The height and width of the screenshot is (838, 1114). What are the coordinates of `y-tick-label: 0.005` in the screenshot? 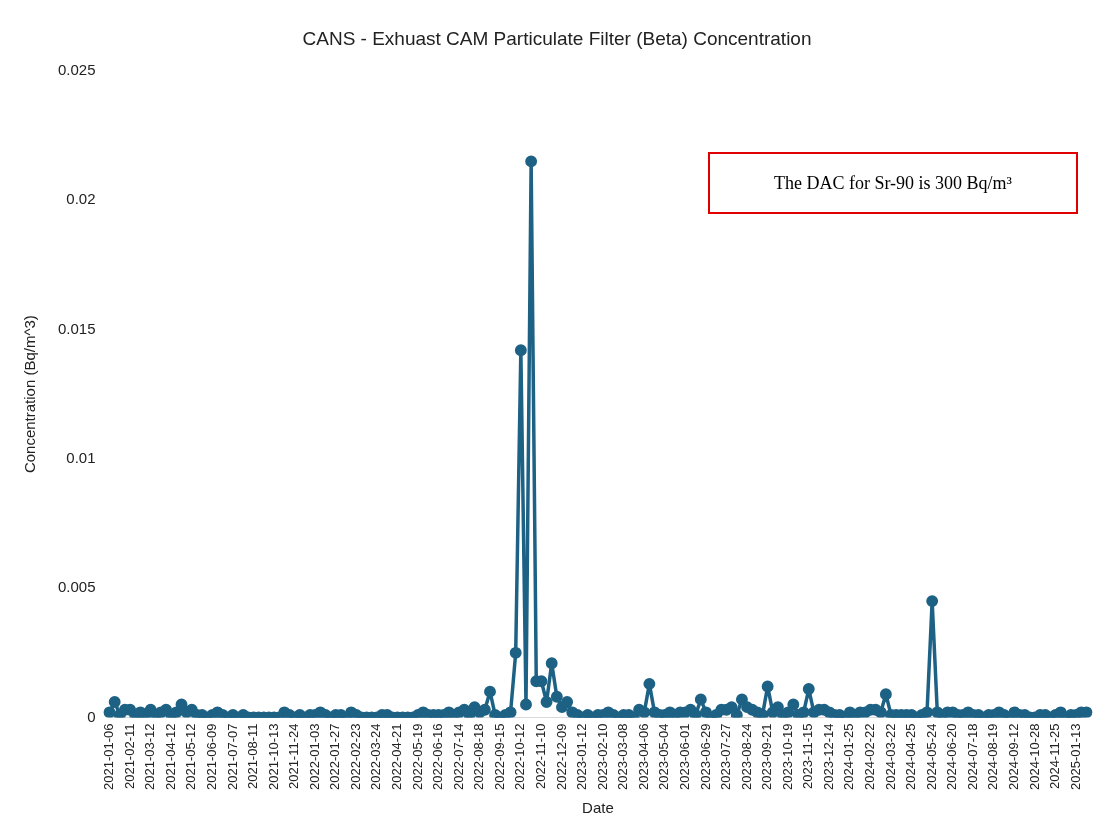 It's located at (76, 587).